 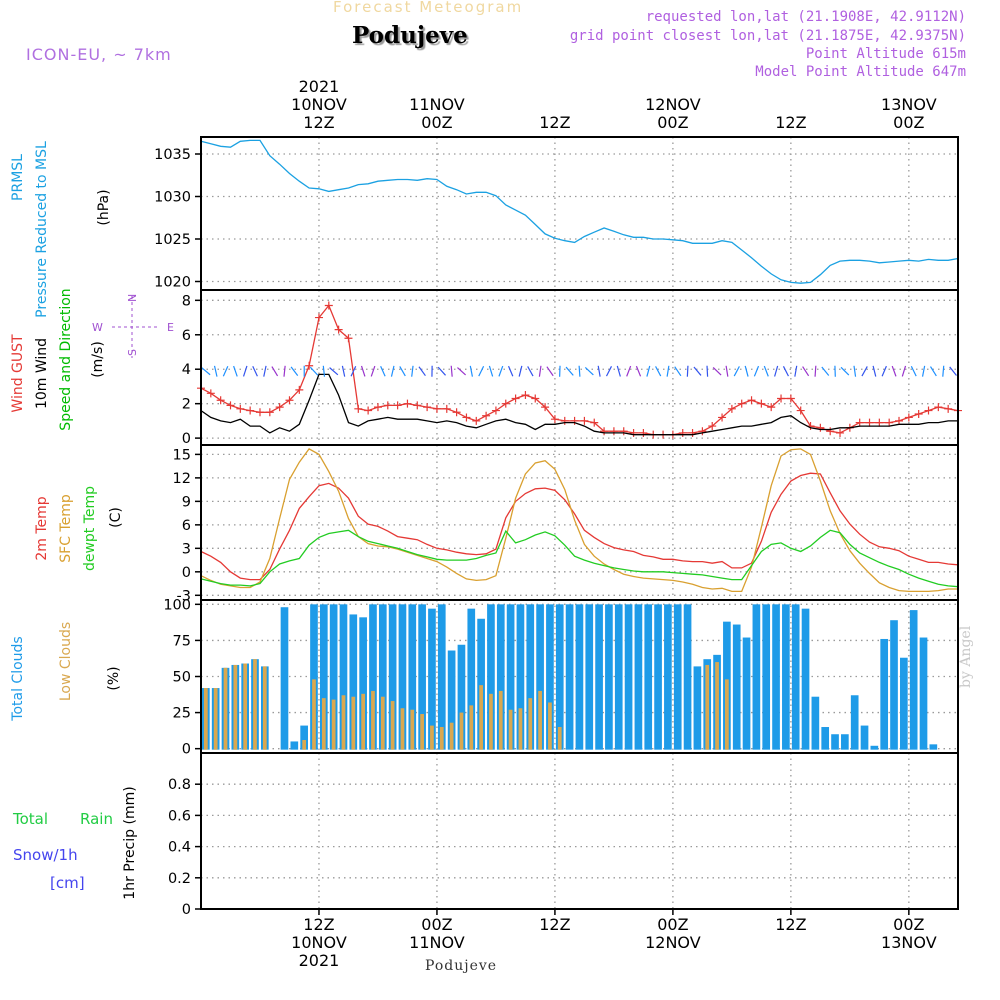 What do you see at coordinates (186, 526) in the screenshot?
I see `y-tick-label: 6` at bounding box center [186, 526].